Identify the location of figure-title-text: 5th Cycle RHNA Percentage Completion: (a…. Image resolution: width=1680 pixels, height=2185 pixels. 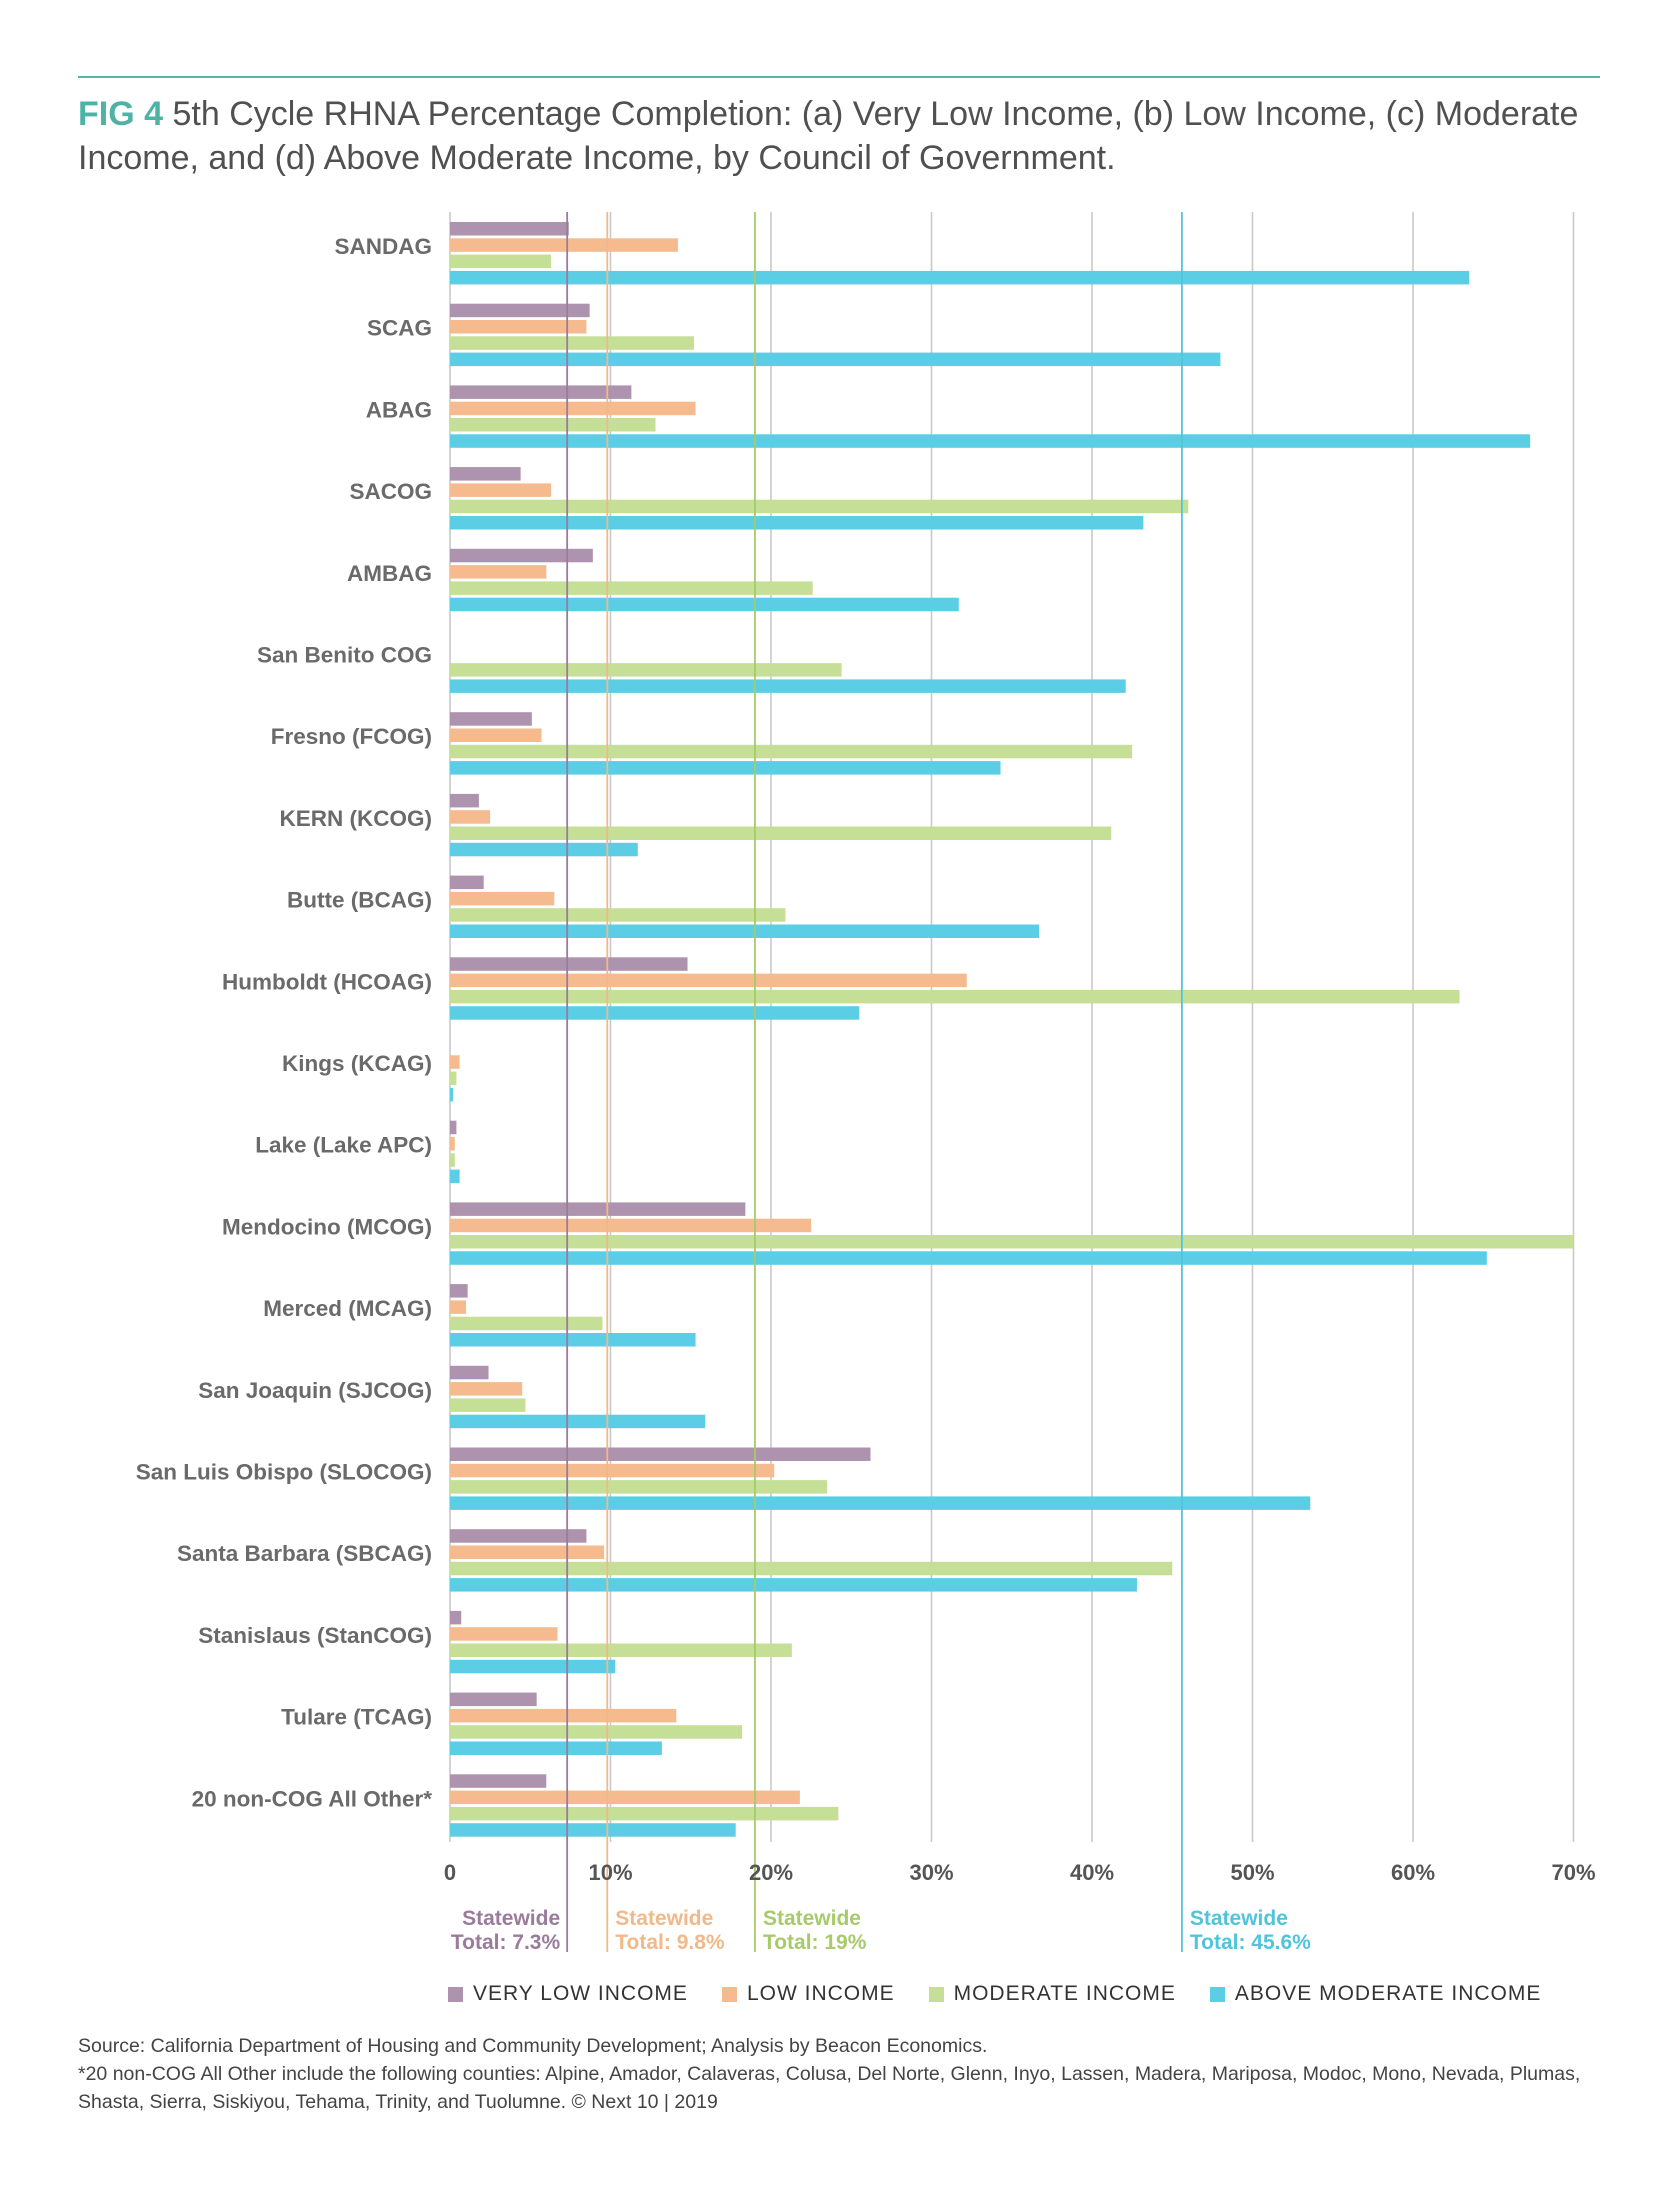
(828, 136).